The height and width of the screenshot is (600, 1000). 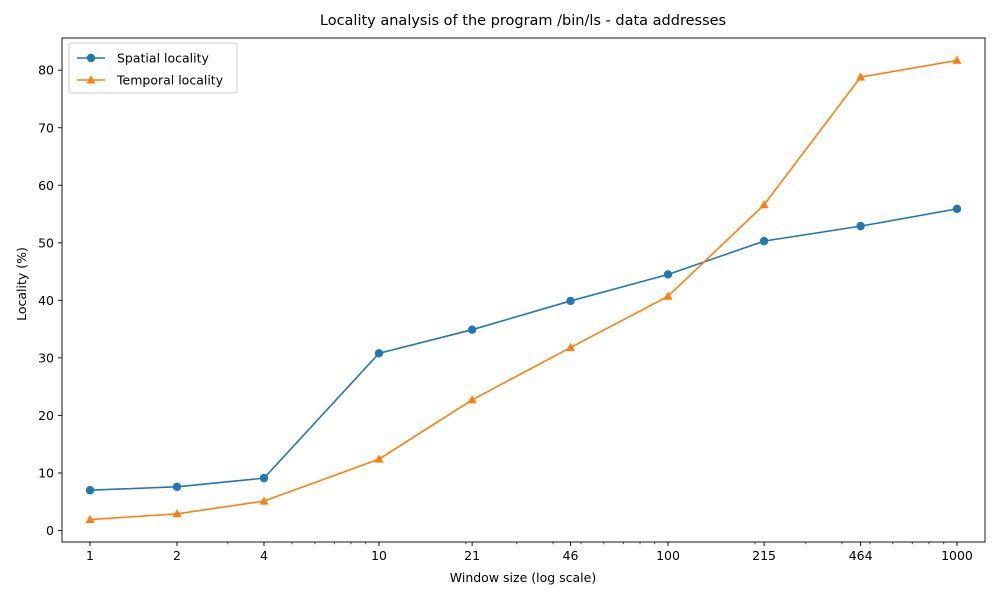 What do you see at coordinates (668, 555) in the screenshot?
I see `x-tick-label: 100` at bounding box center [668, 555].